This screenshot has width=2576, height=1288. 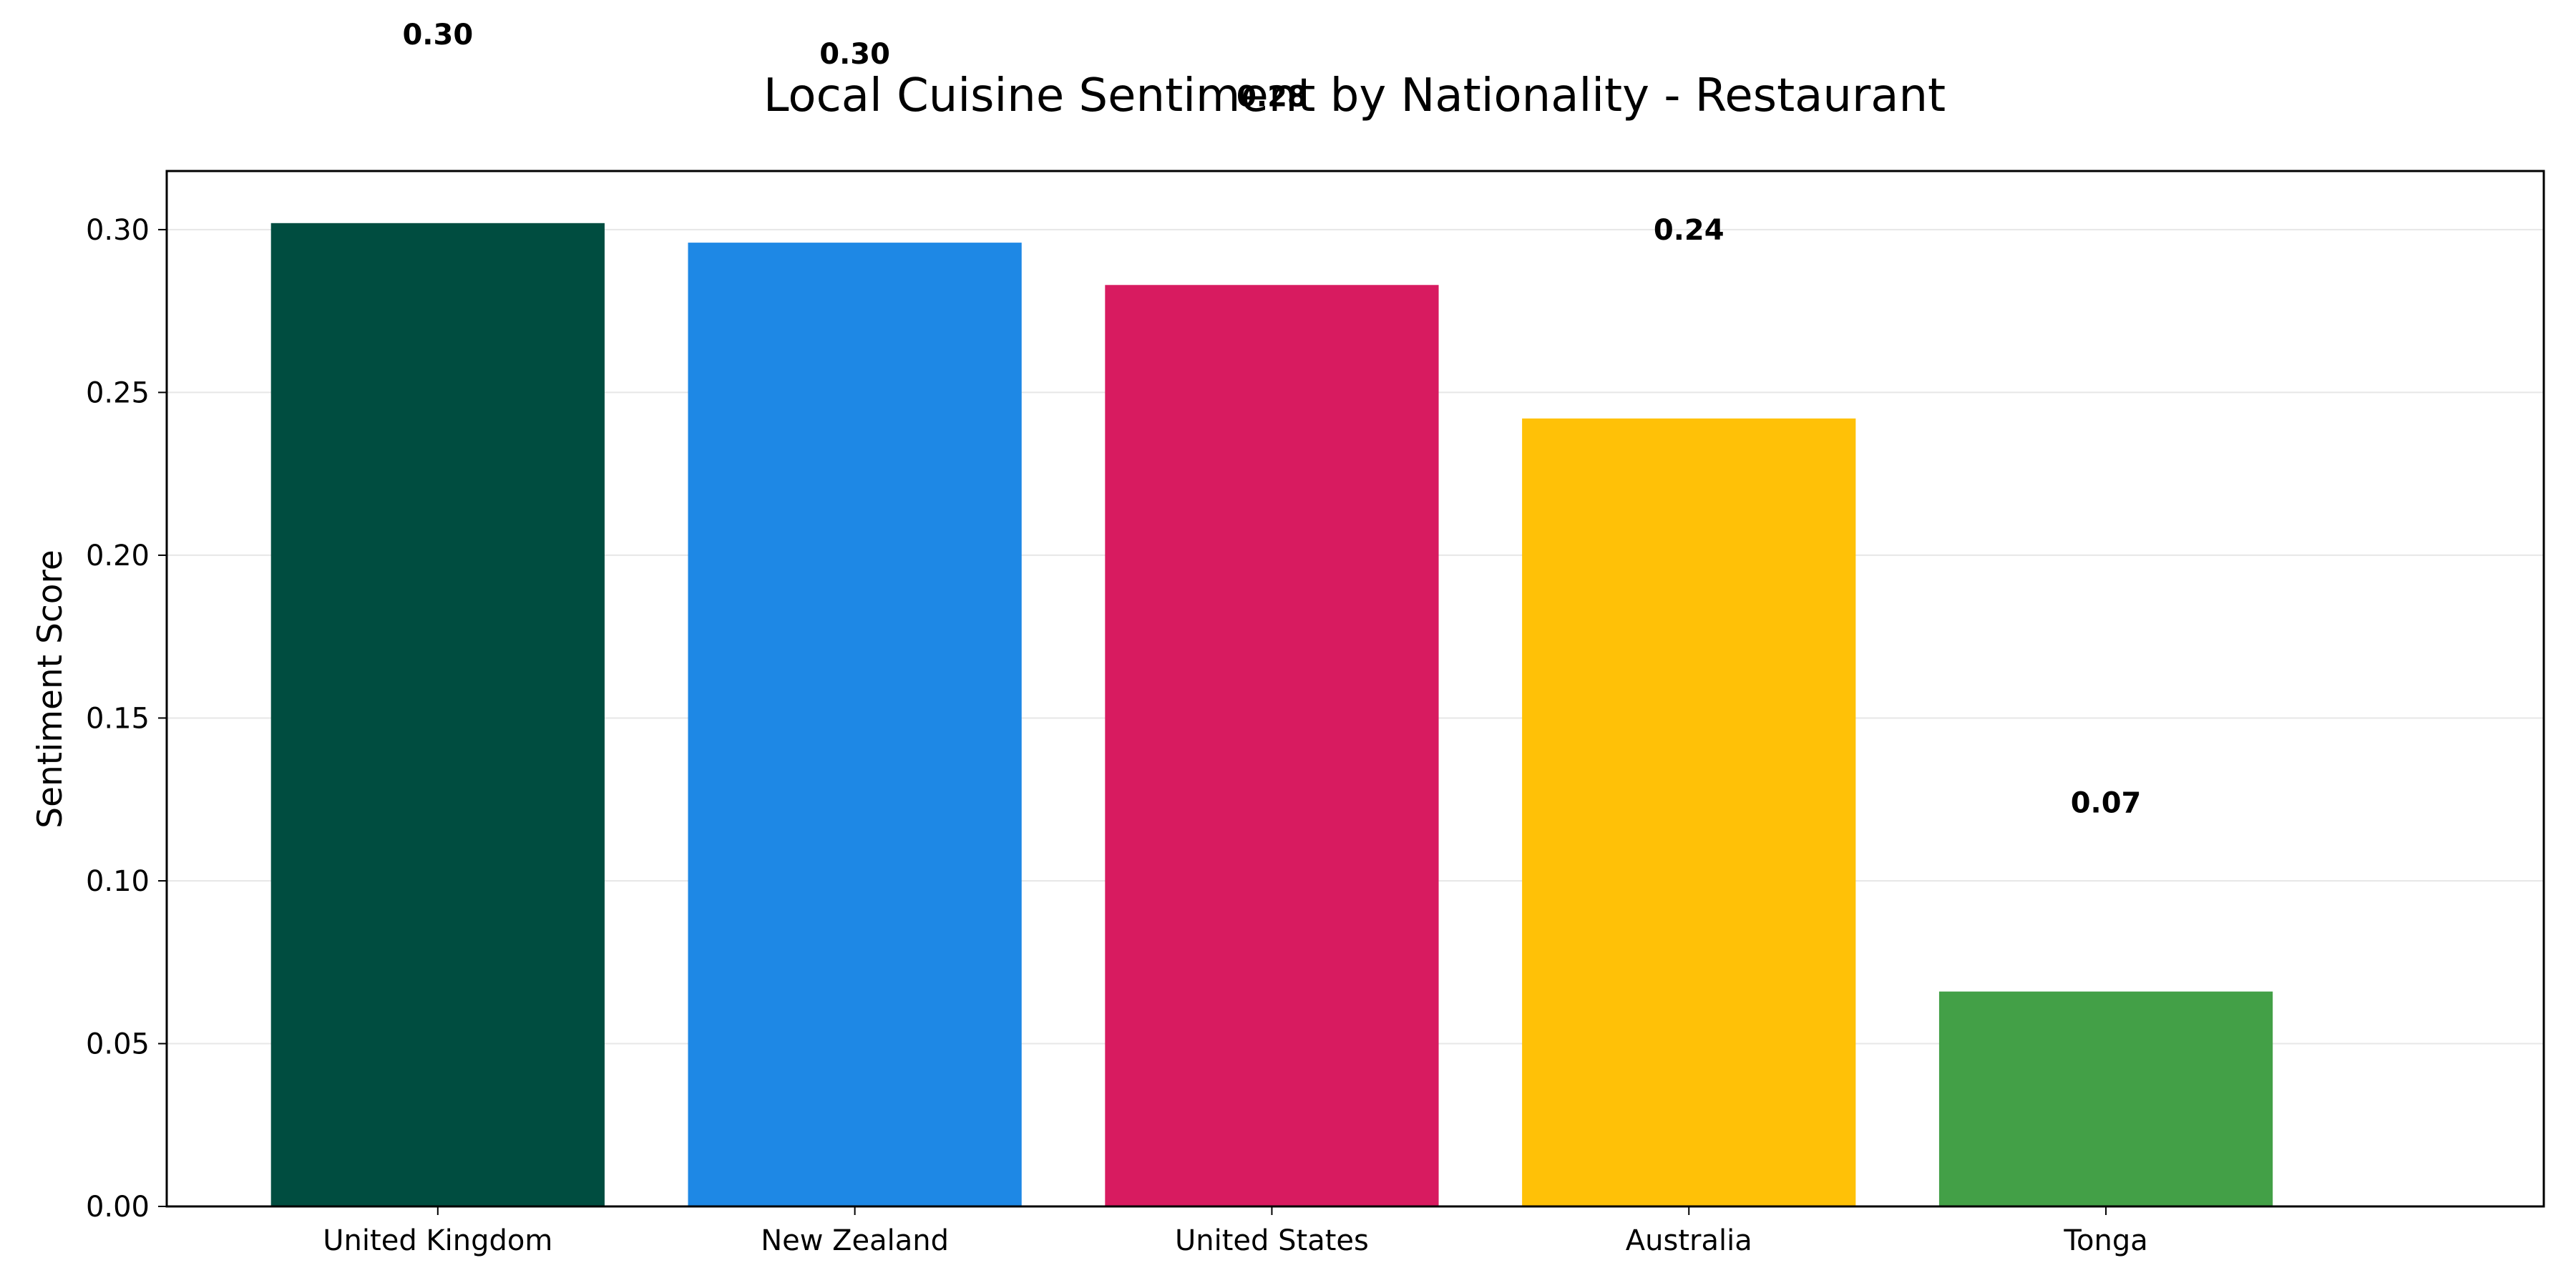 What do you see at coordinates (1271, 96) in the screenshot?
I see `data-label: 0.28` at bounding box center [1271, 96].